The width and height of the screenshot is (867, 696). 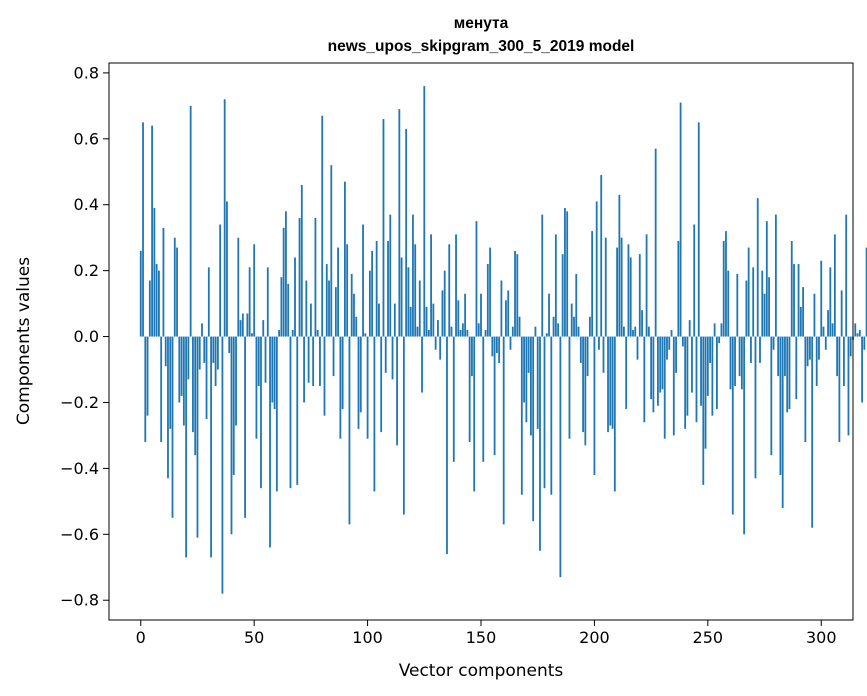 I want to click on x-axis-label: Vector components, so click(x=481, y=671).